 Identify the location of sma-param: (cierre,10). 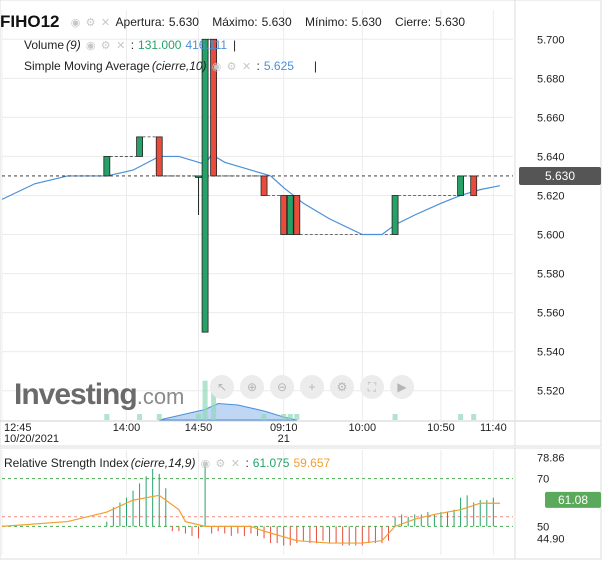
(179, 66).